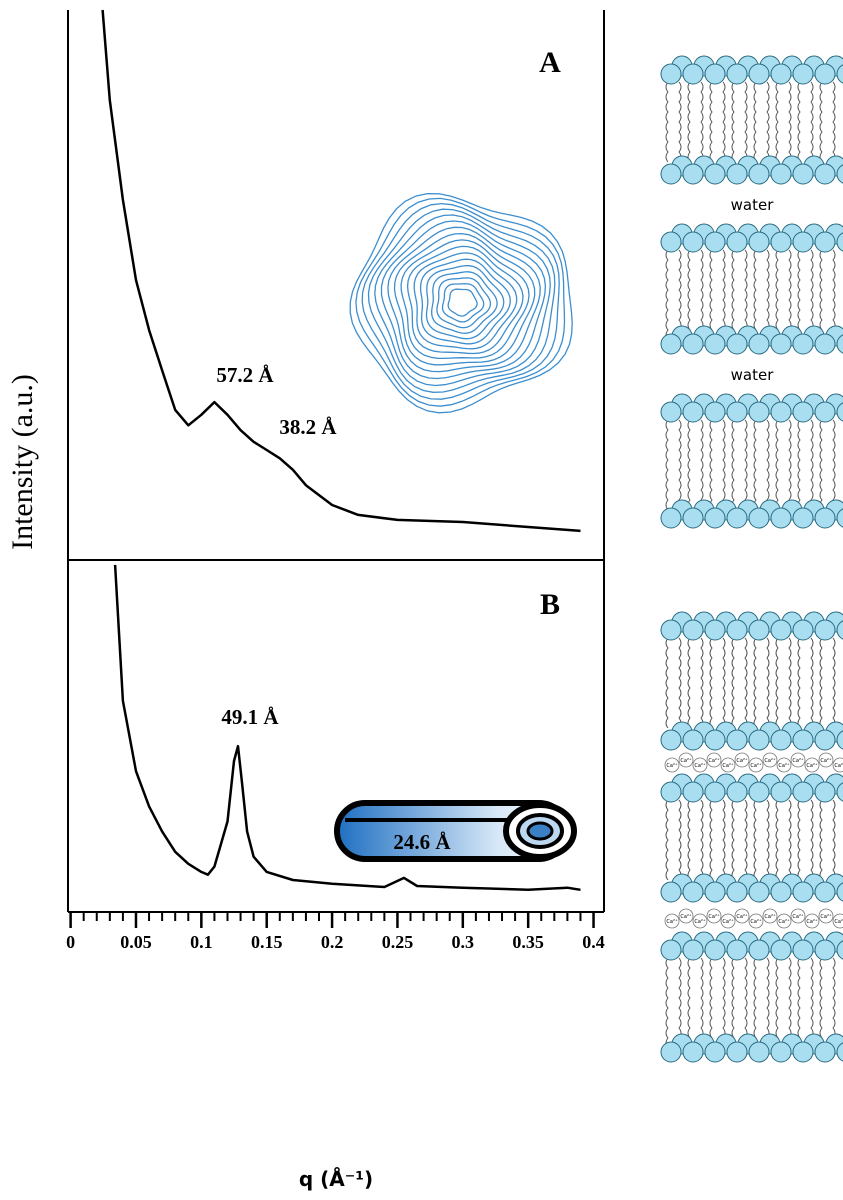 Image resolution: width=843 pixels, height=1200 pixels. What do you see at coordinates (550, 62) in the screenshot?
I see `panel-label: A` at bounding box center [550, 62].